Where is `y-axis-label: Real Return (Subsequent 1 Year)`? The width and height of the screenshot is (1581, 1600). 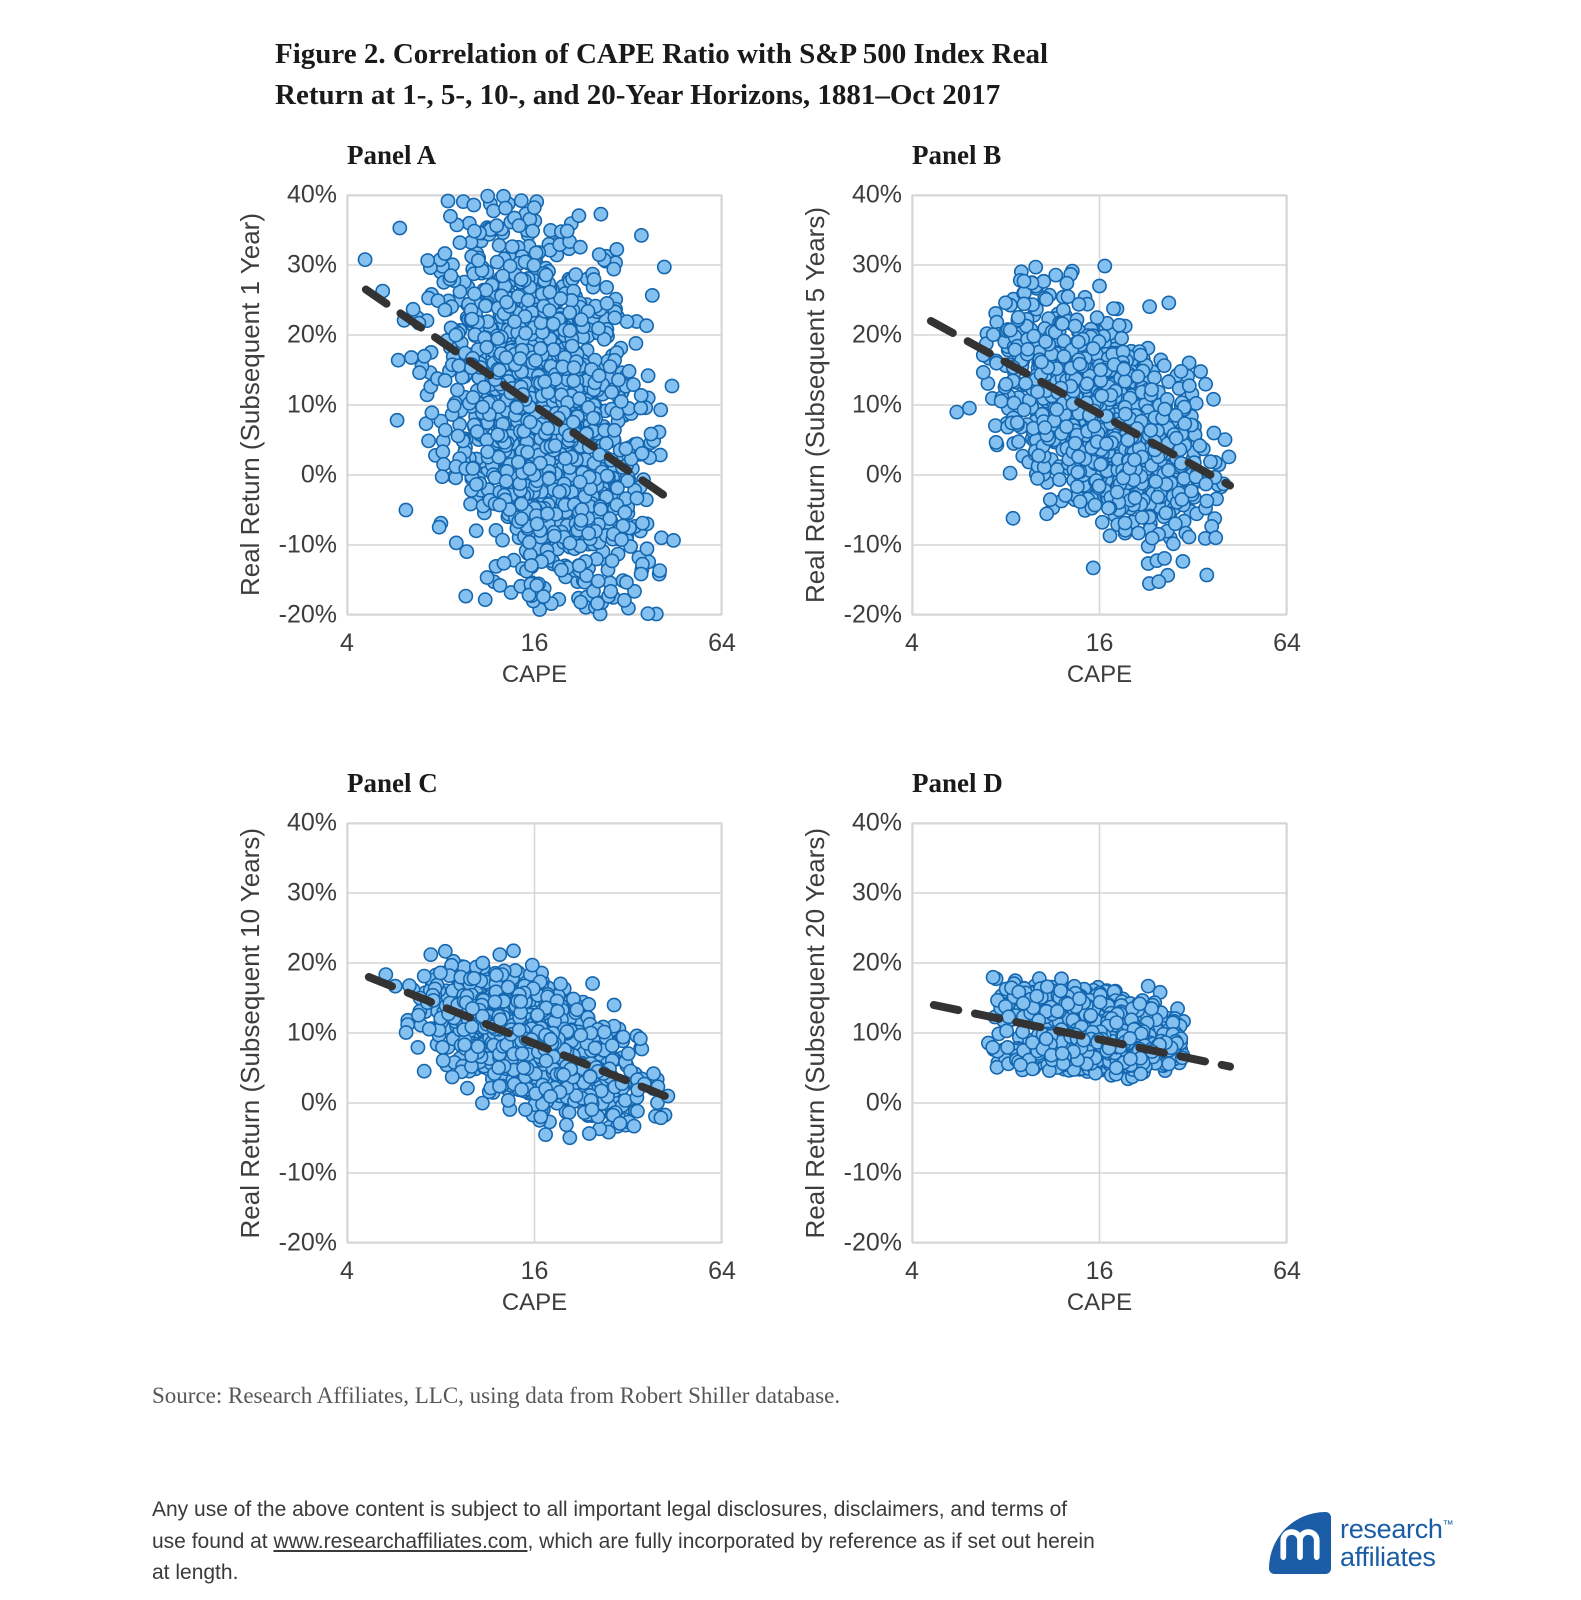
y-axis-label: Real Return (Subsequent 1 Year) is located at coordinates (249, 405).